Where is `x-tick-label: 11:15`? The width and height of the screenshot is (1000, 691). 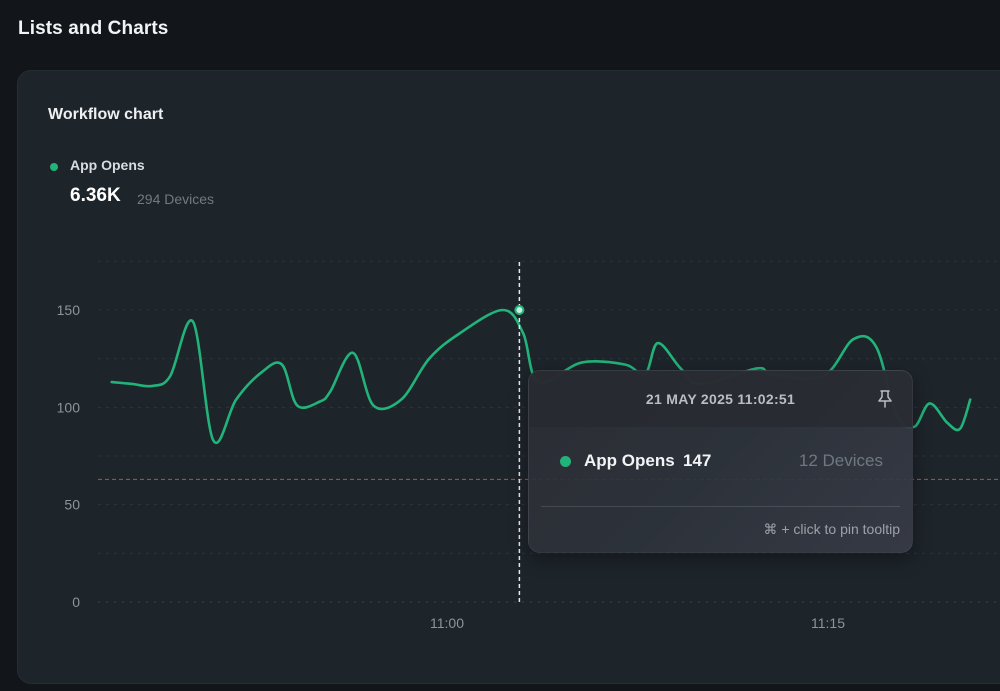
x-tick-label: 11:15 is located at coordinates (828, 623).